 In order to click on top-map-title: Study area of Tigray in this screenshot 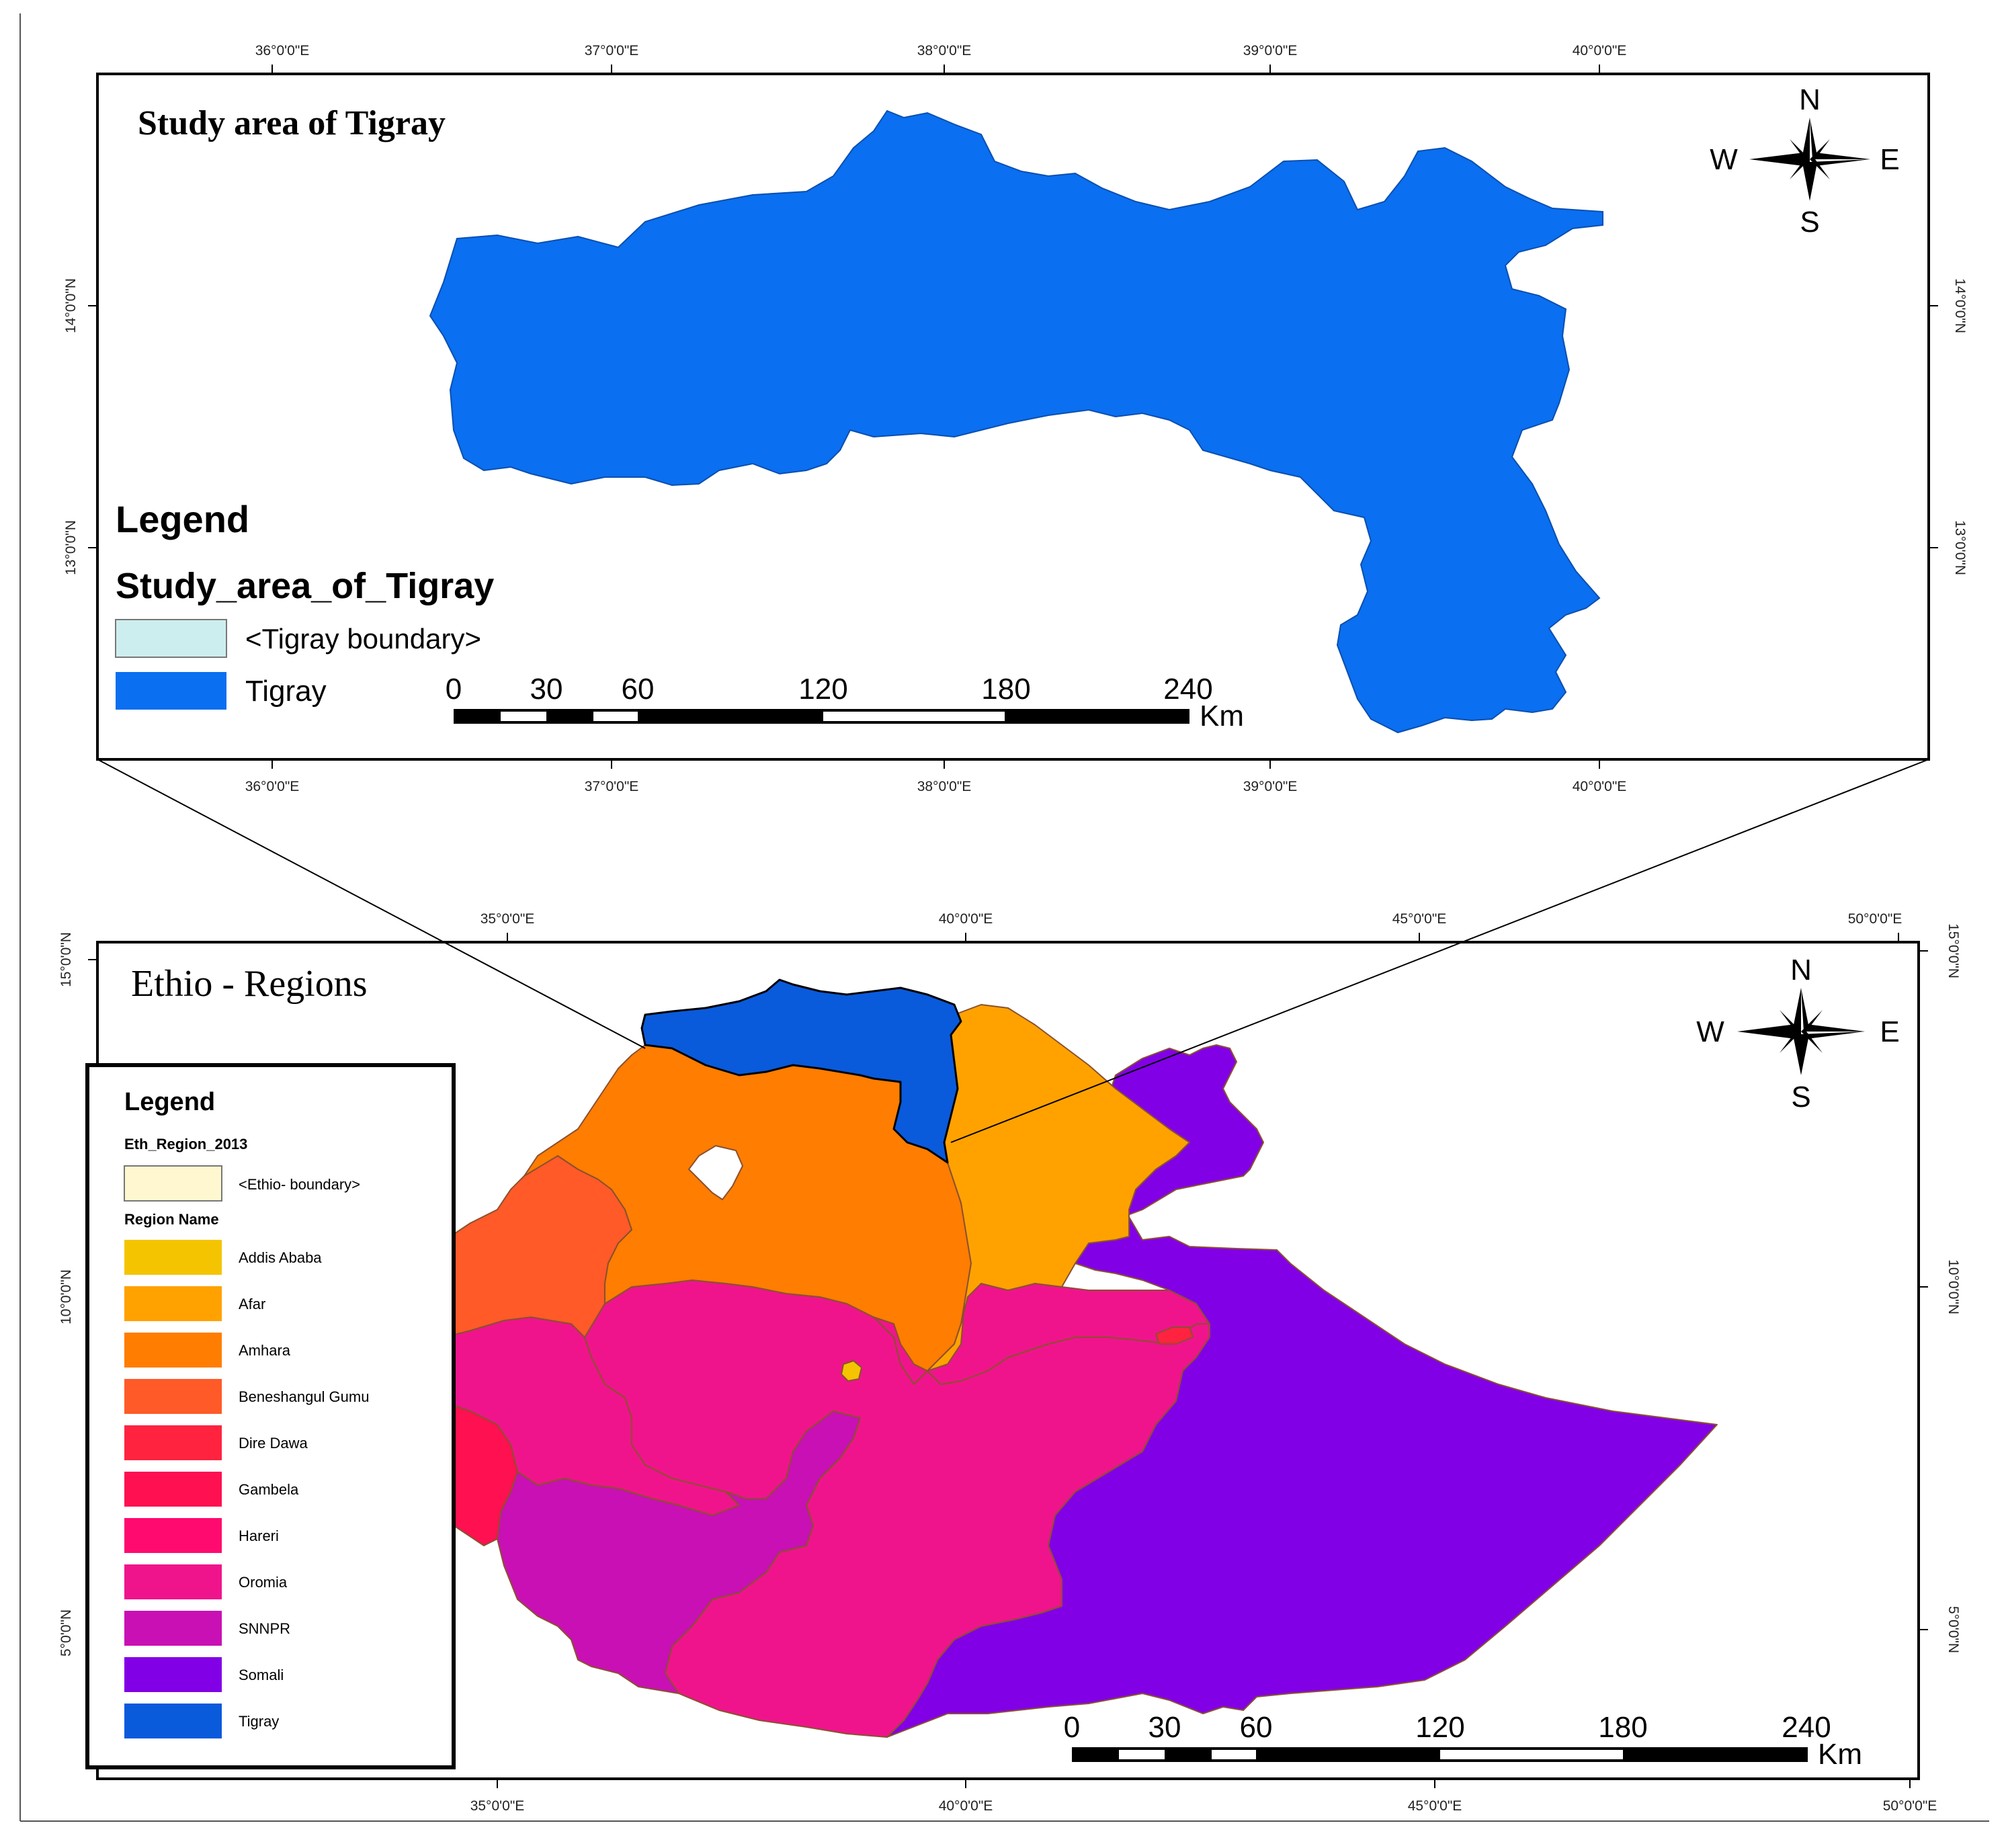, I will do `click(292, 123)`.